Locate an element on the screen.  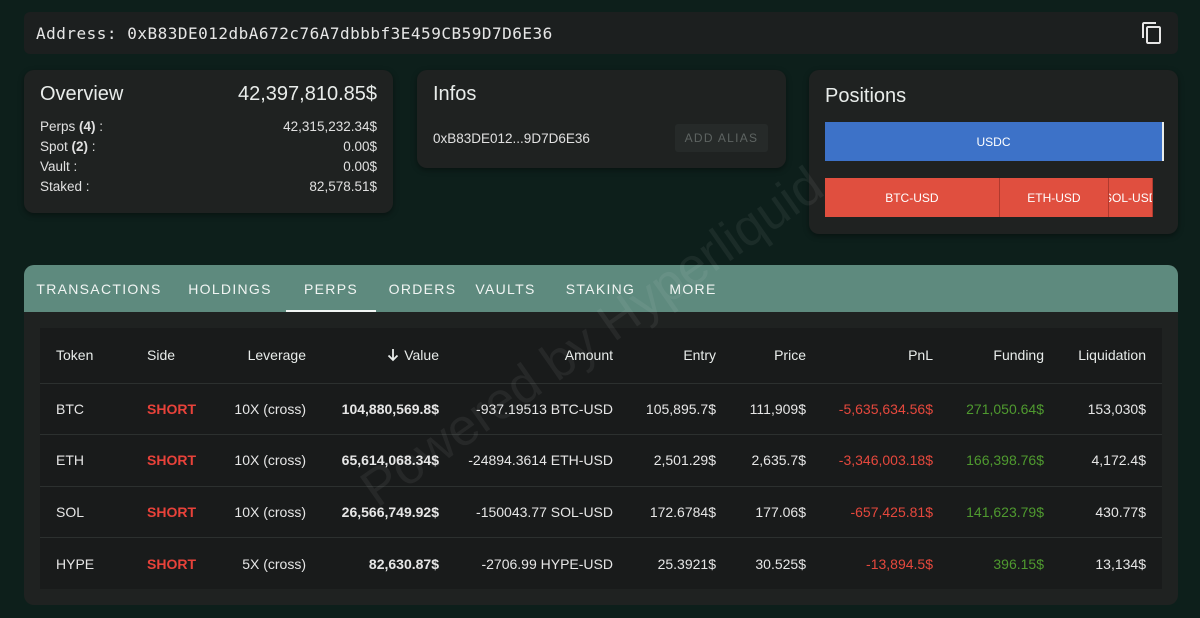
position-segment: SOL-USD is located at coordinates (1131, 197).